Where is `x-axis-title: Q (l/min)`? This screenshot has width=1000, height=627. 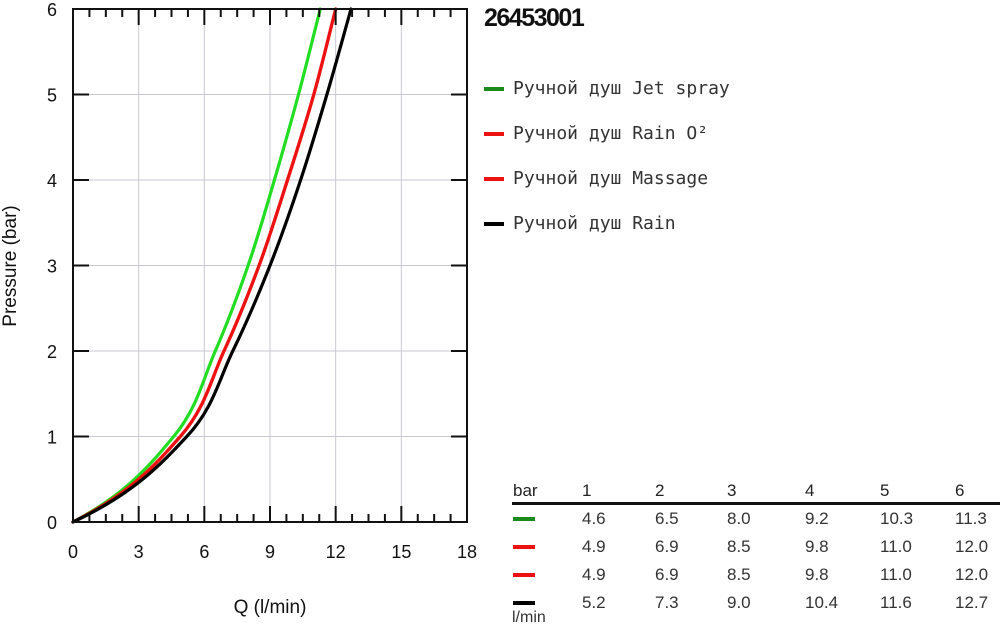 x-axis-title: Q (l/min) is located at coordinates (270, 607).